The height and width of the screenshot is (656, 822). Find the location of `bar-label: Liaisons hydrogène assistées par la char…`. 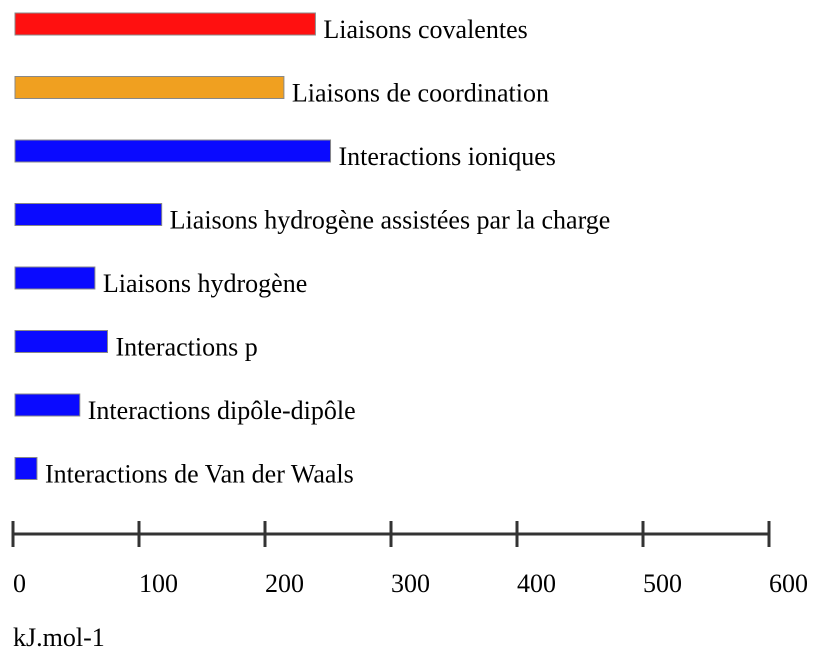

bar-label: Liaisons hydrogène assistées par la char… is located at coordinates (390, 219).